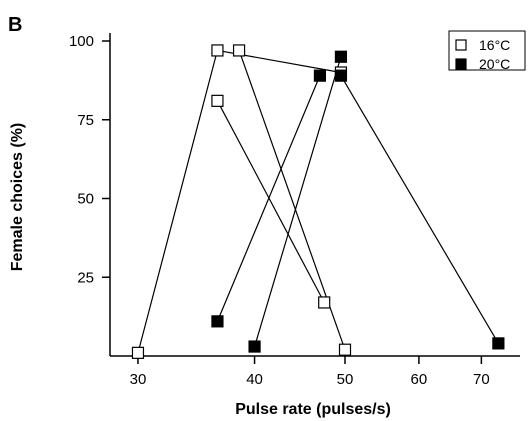 The image size is (532, 421). I want to click on x-tick-label: 40, so click(254, 379).